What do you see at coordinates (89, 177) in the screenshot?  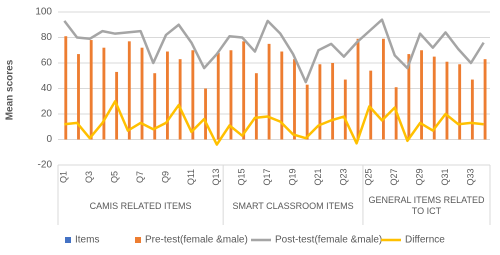 I see `x-tick-label: Q3` at bounding box center [89, 177].